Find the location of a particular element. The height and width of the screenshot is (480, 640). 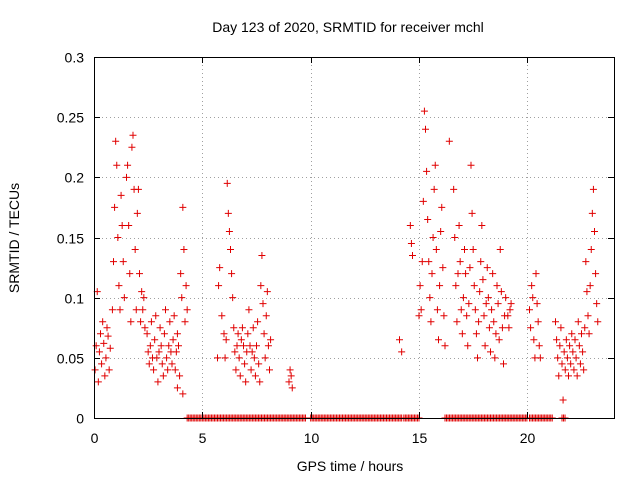

x-axis-label: GPS time / hours is located at coordinates (350, 466).